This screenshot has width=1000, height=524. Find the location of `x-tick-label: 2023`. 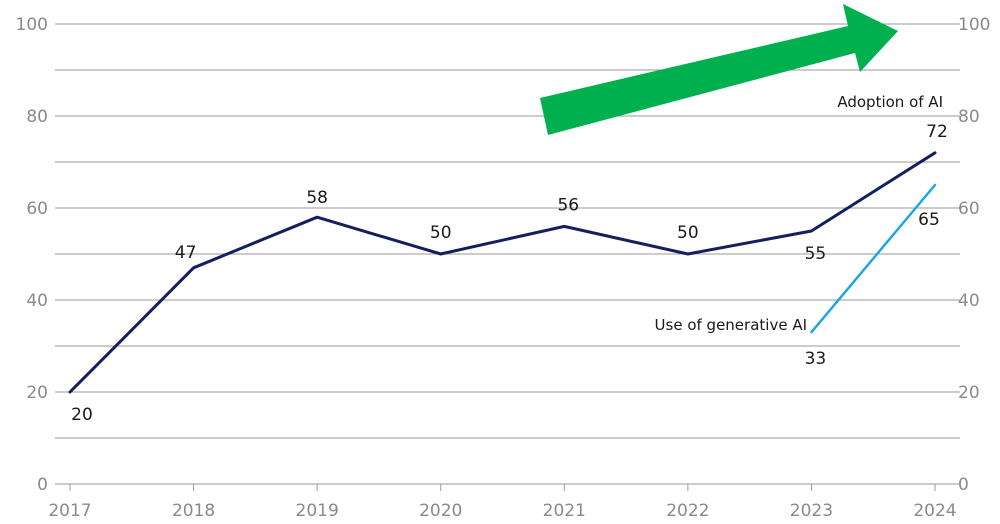

x-tick-label: 2023 is located at coordinates (811, 511).